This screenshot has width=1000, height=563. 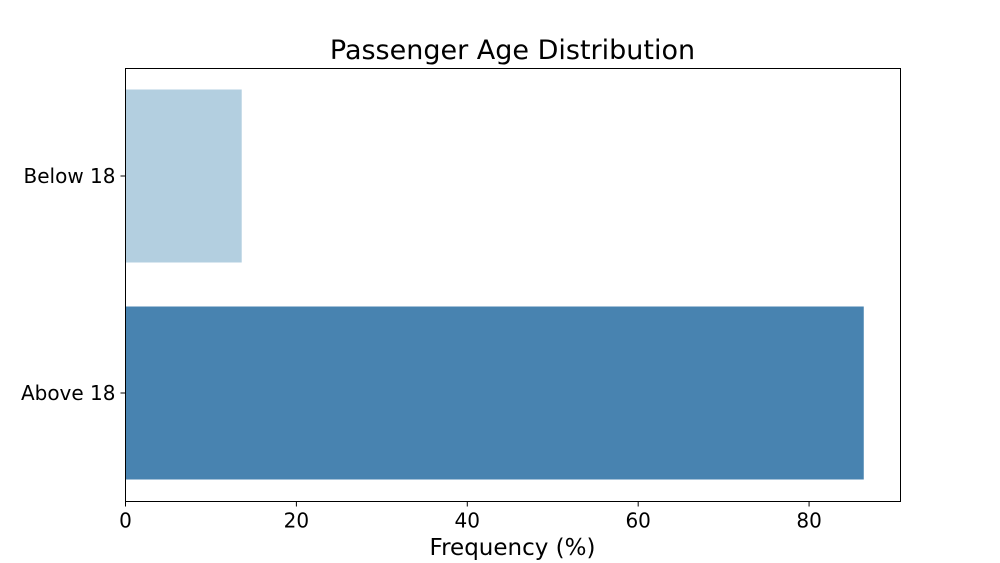 What do you see at coordinates (68, 393) in the screenshot?
I see `y-tick-label: Above 18` at bounding box center [68, 393].